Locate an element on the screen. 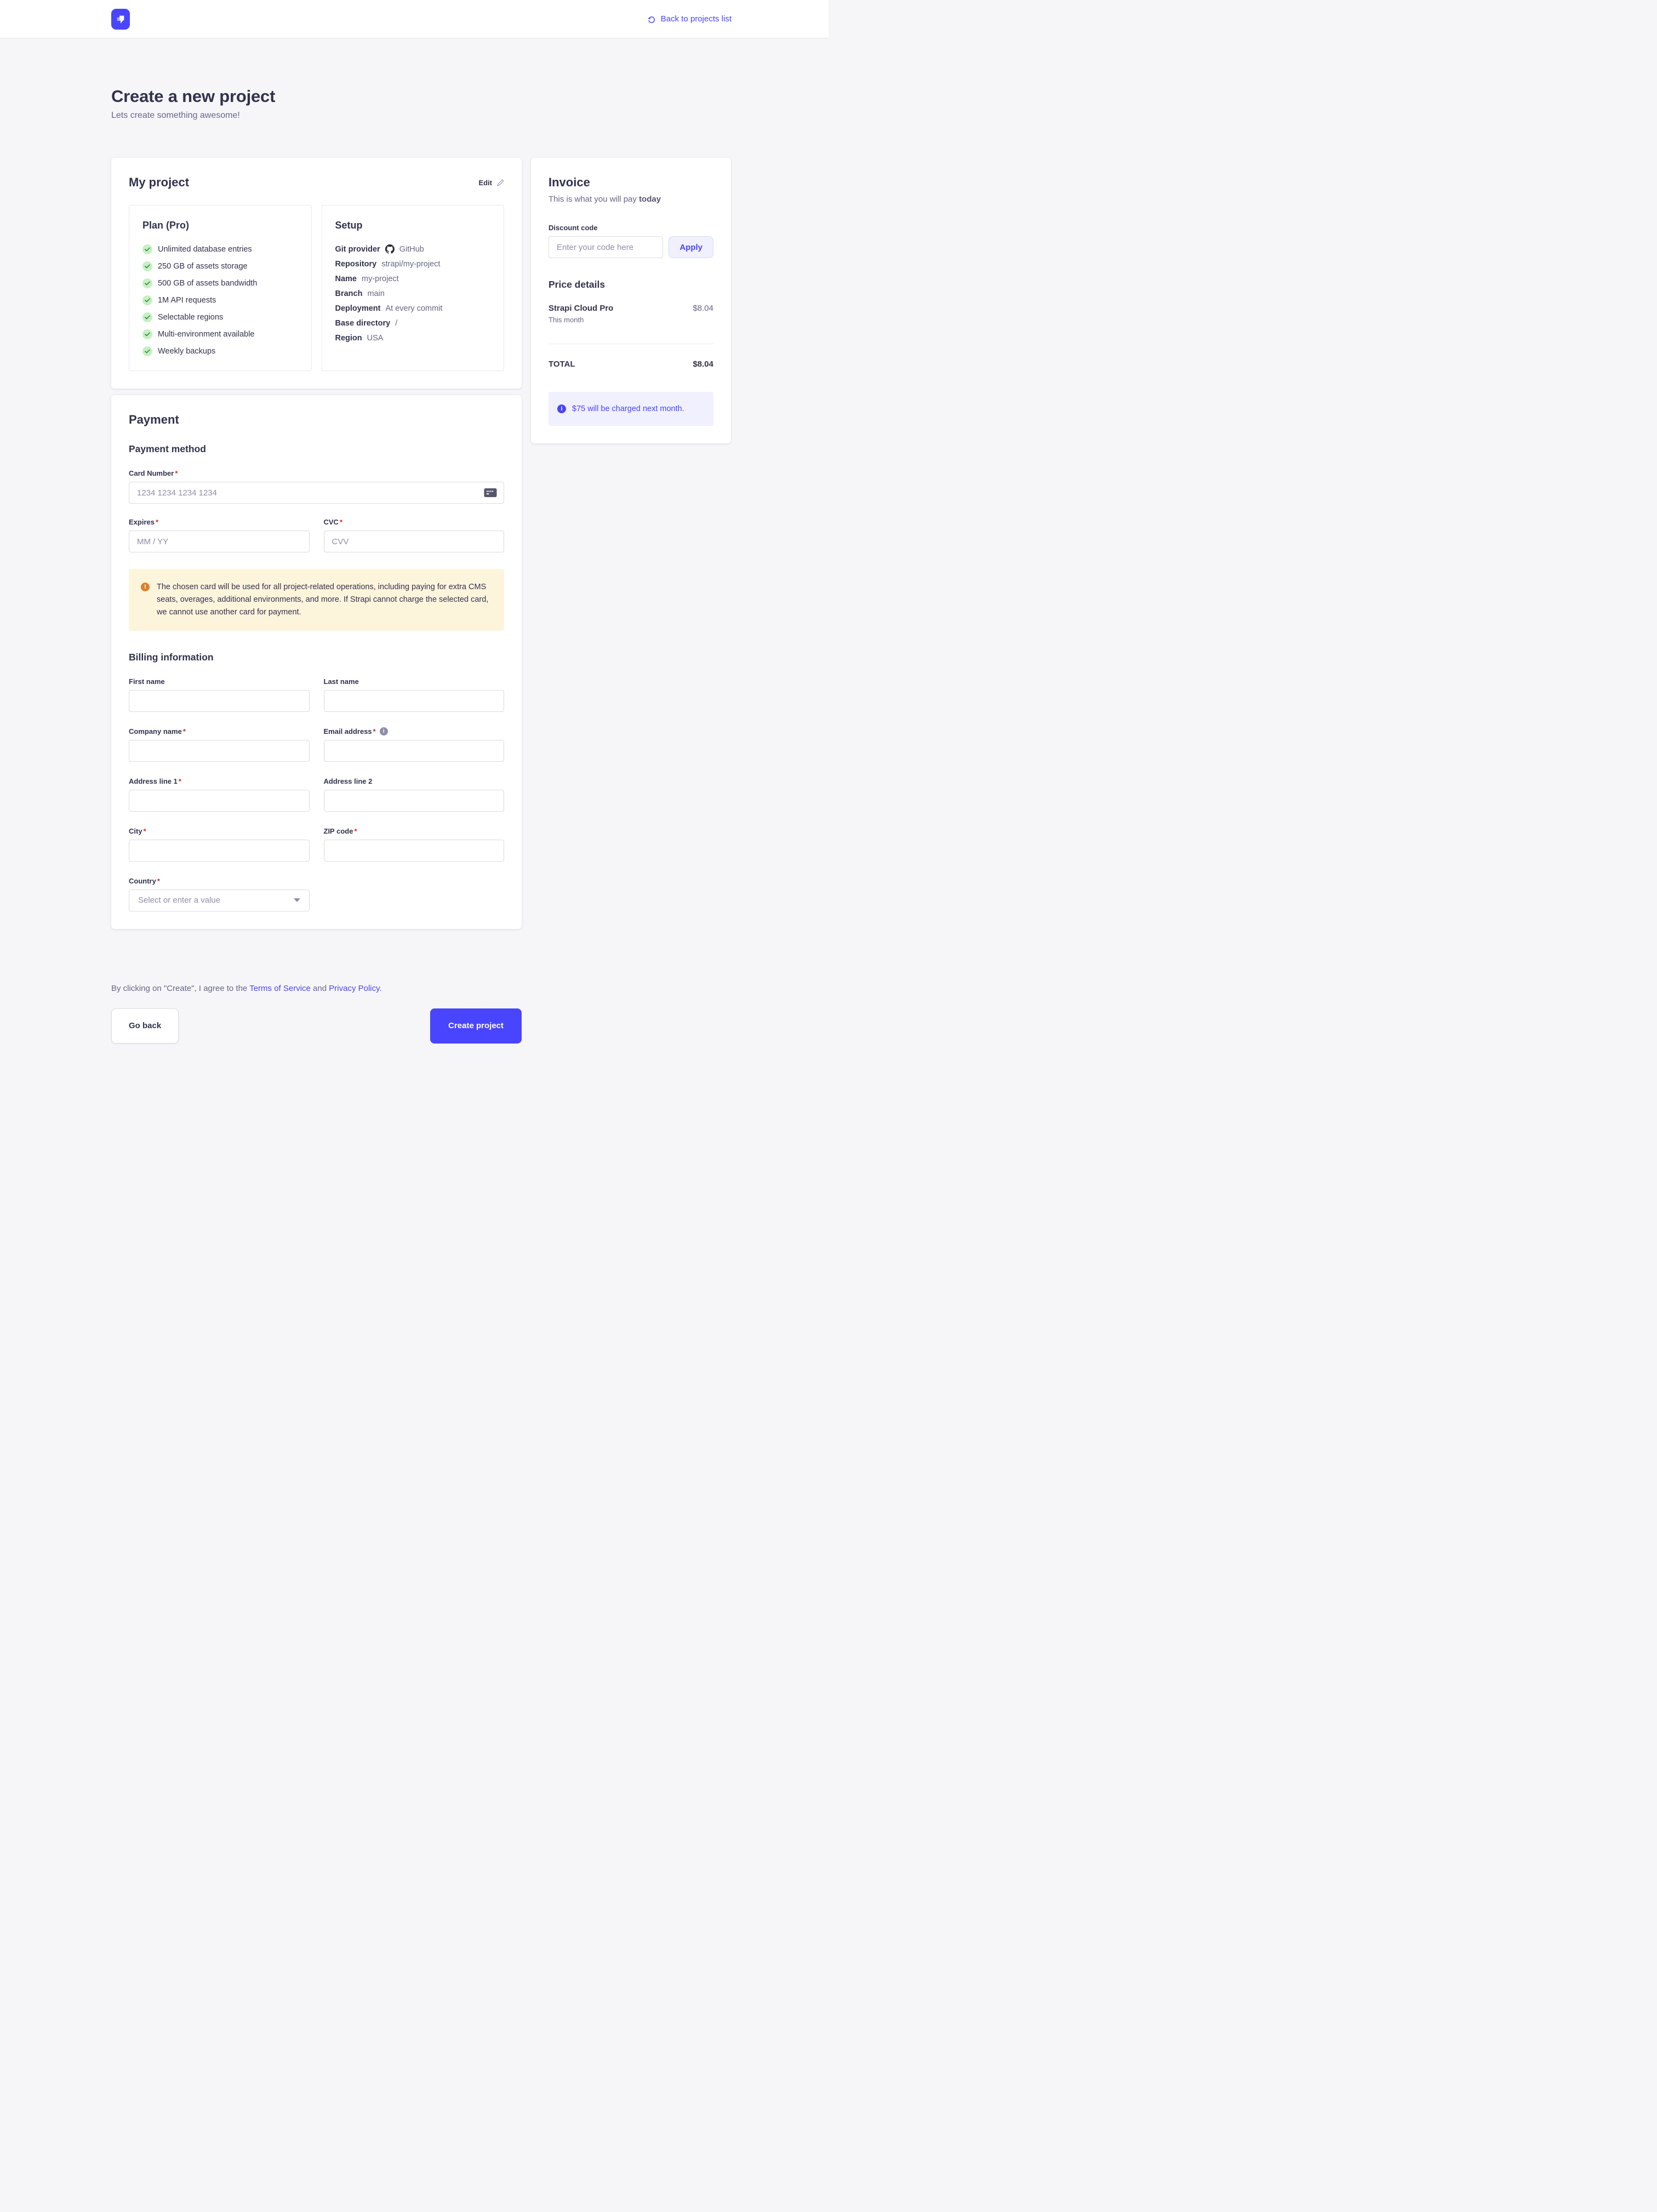  card-number-field-group: Card Number * is located at coordinates (316, 486).